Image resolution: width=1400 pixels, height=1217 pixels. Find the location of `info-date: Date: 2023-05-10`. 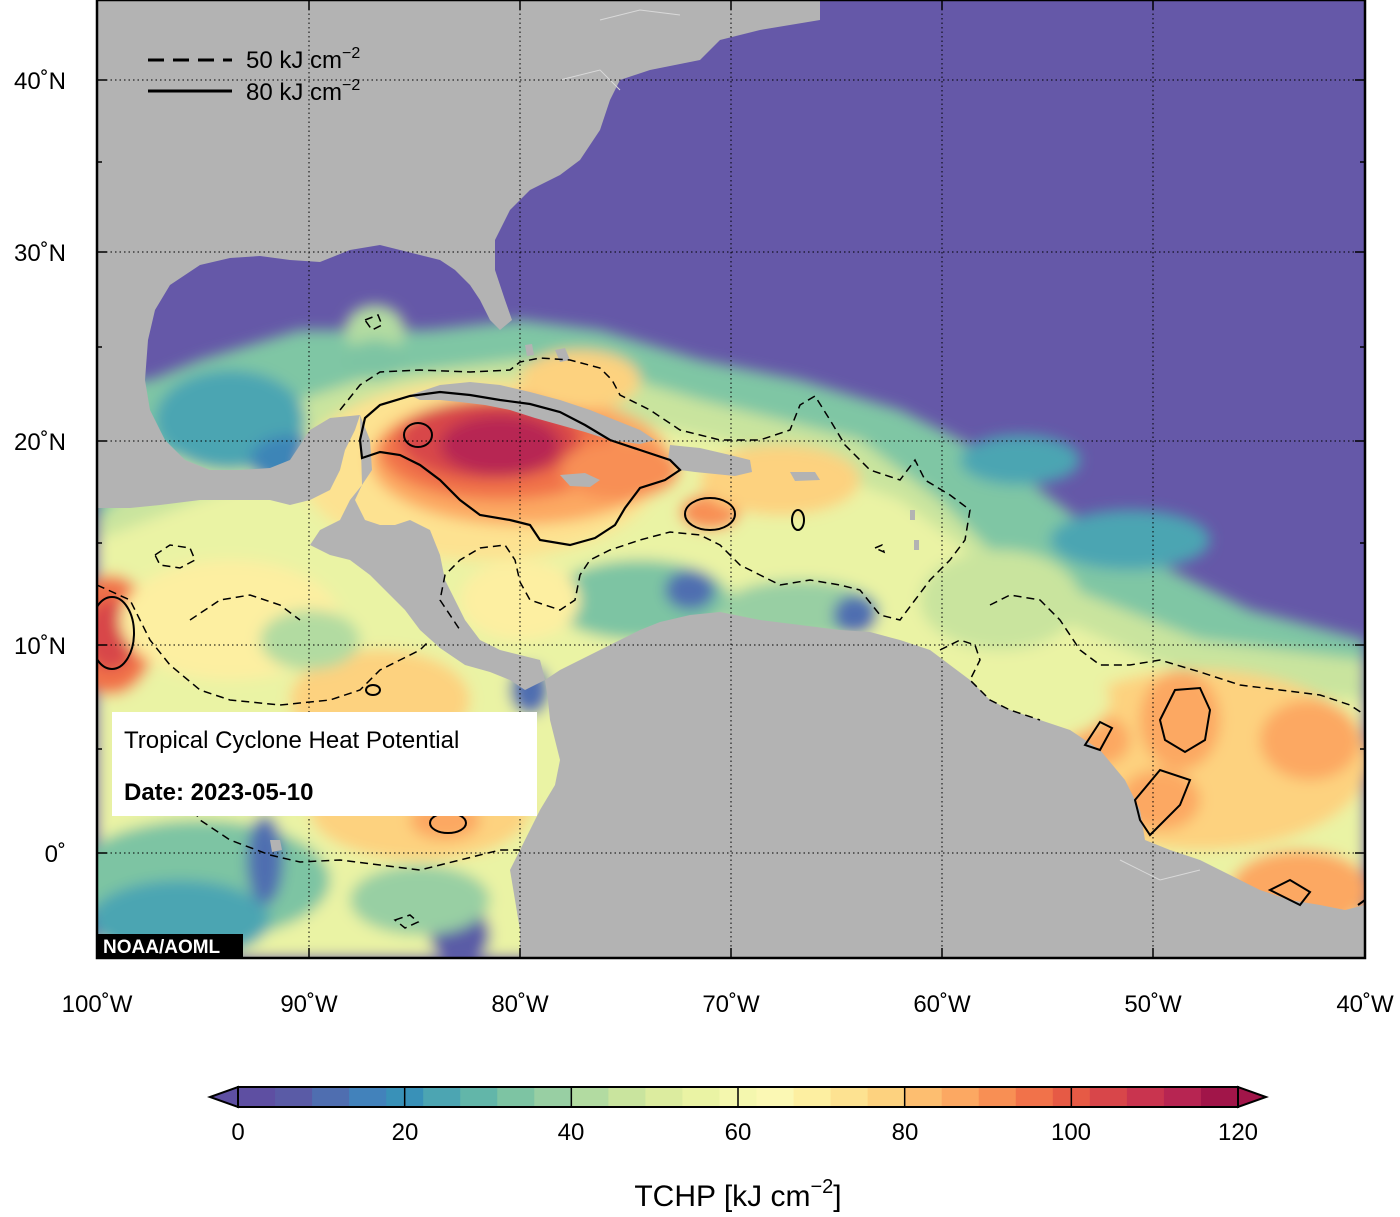

info-date: Date: 2023-05-10 is located at coordinates (218, 792).